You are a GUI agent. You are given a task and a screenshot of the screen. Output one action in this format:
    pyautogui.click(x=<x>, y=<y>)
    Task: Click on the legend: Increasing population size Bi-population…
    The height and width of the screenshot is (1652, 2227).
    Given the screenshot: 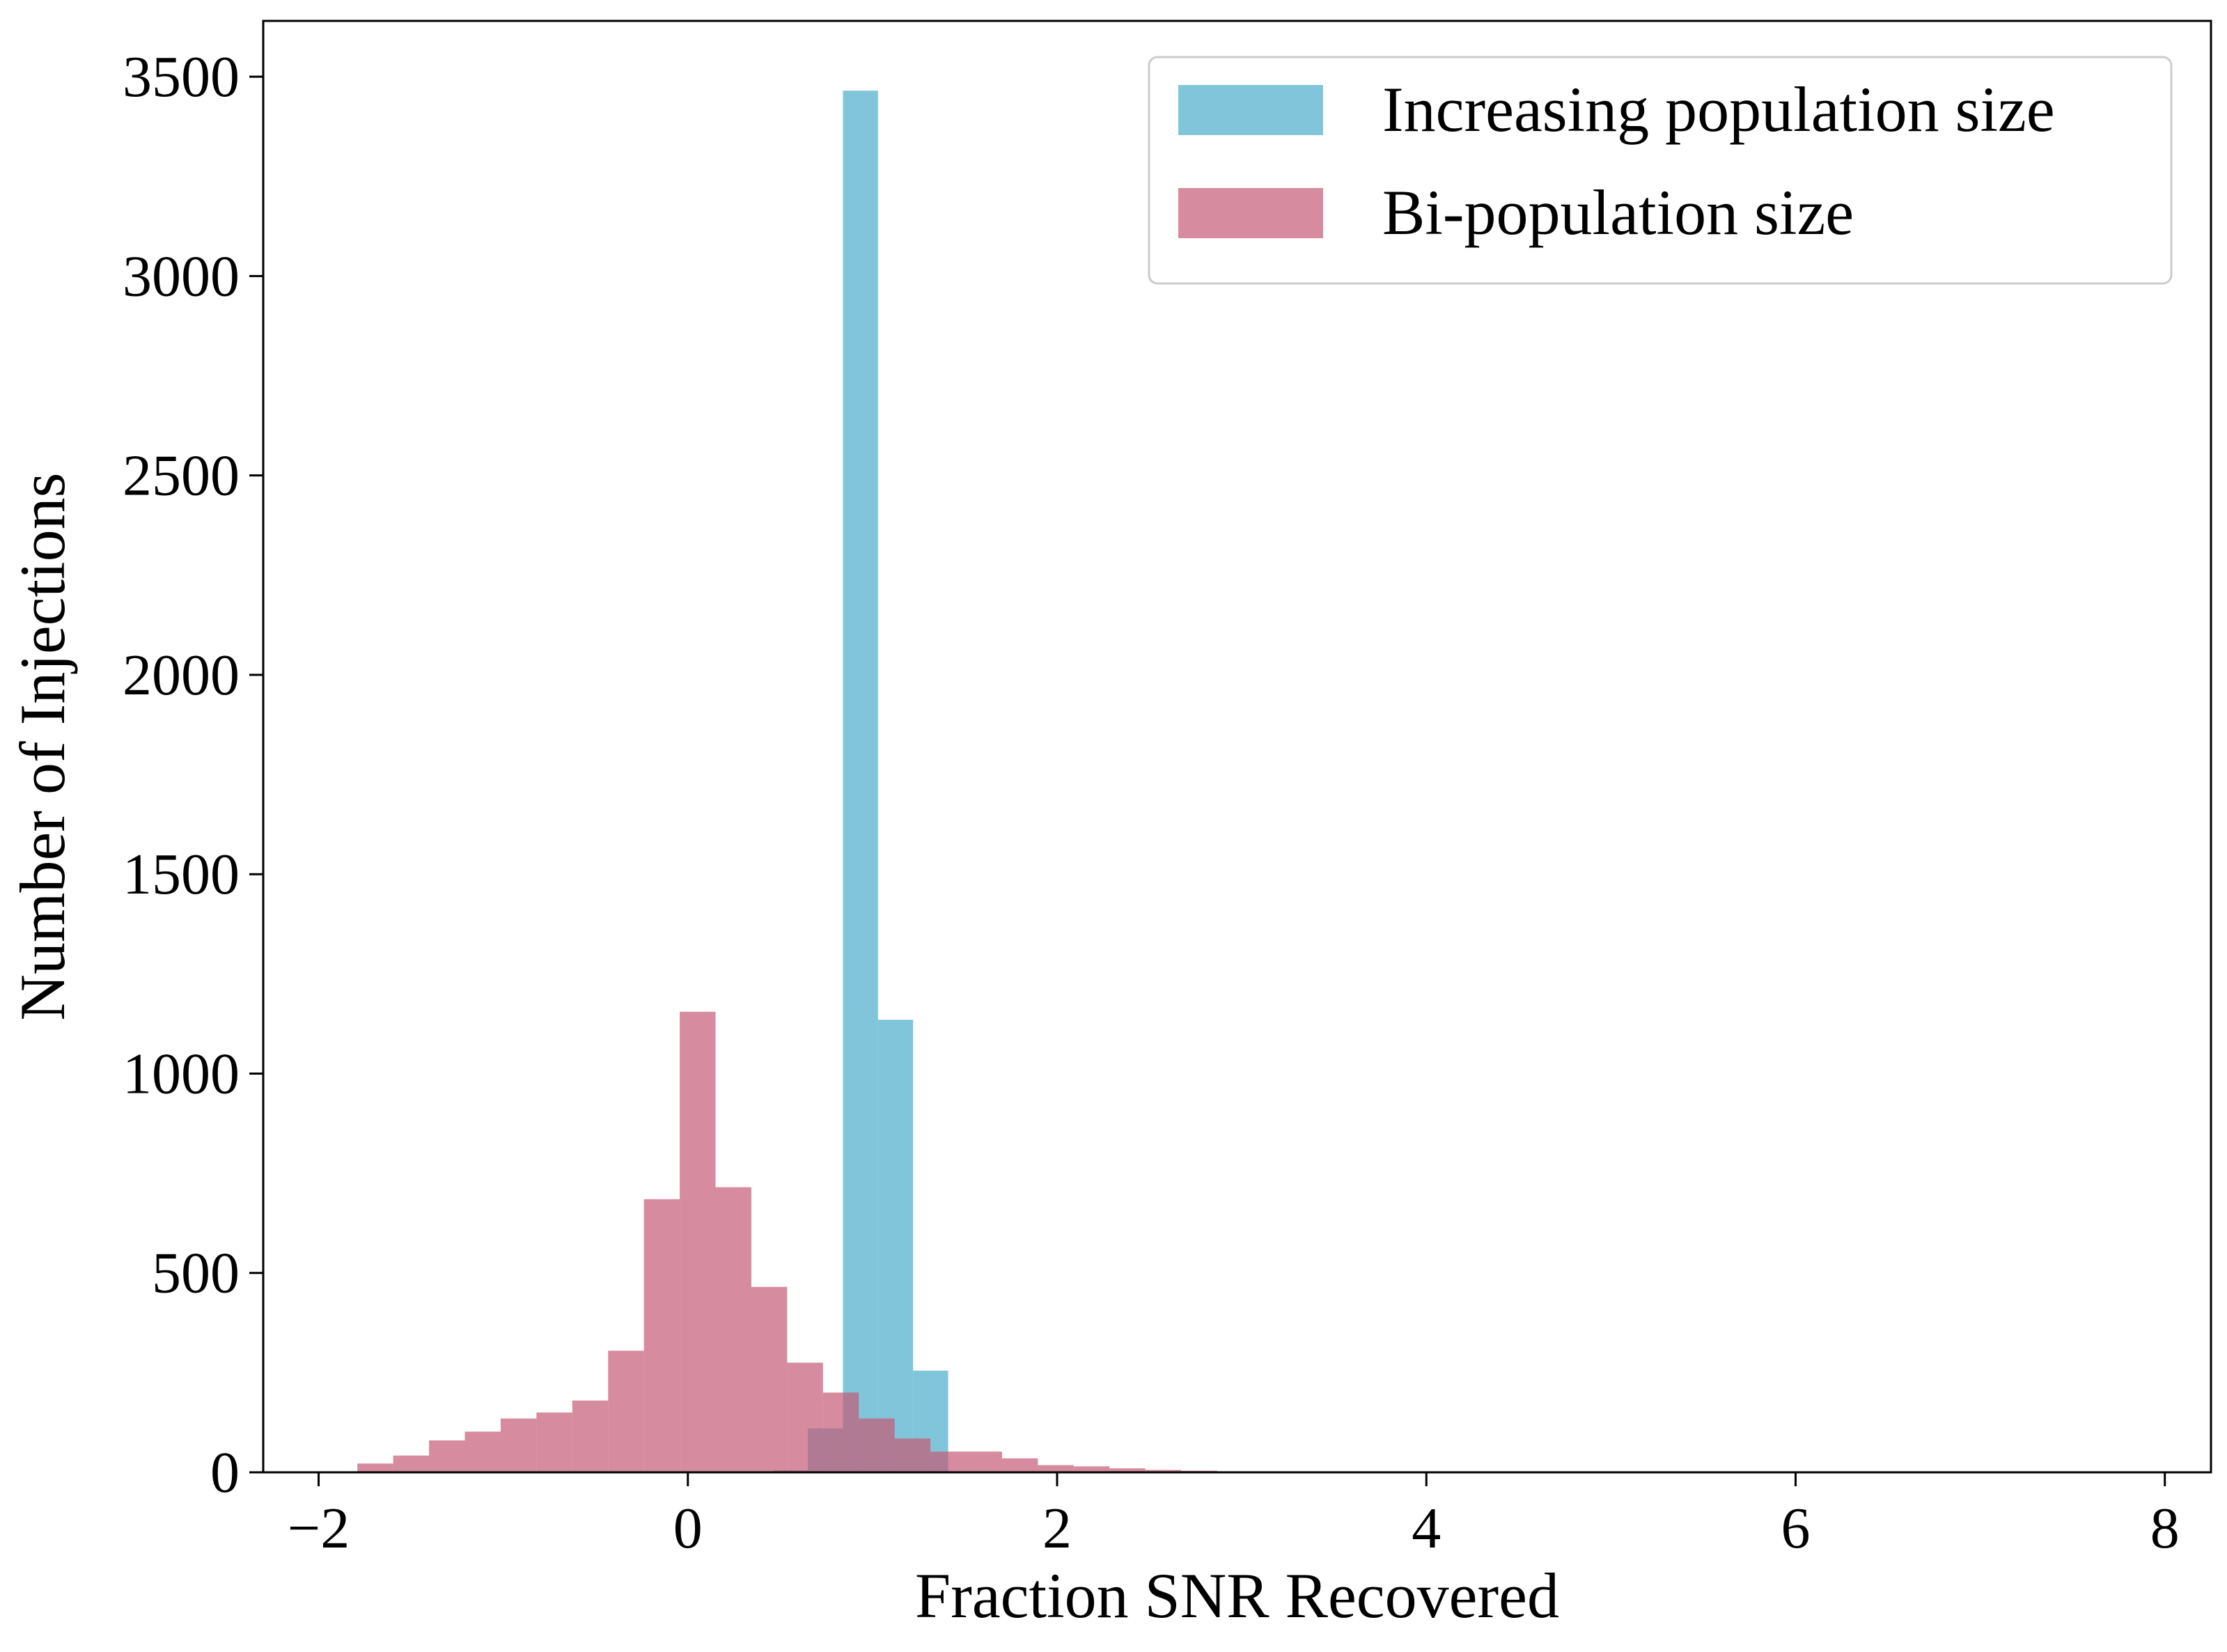 What is the action you would take?
    pyautogui.click(x=1660, y=171)
    